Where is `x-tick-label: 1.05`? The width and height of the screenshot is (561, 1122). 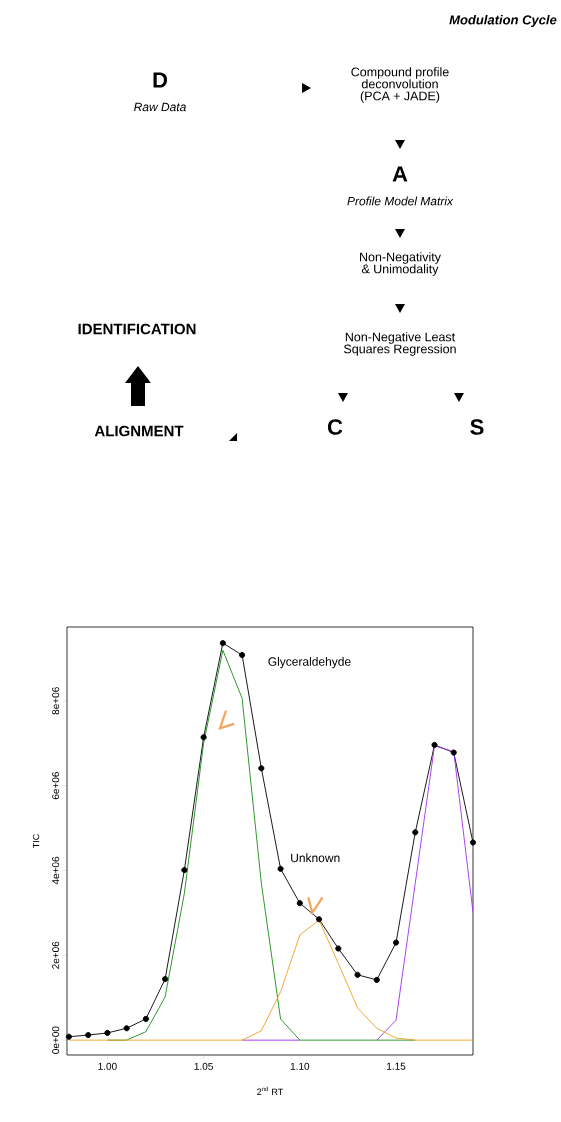 x-tick-label: 1.05 is located at coordinates (203, 1066).